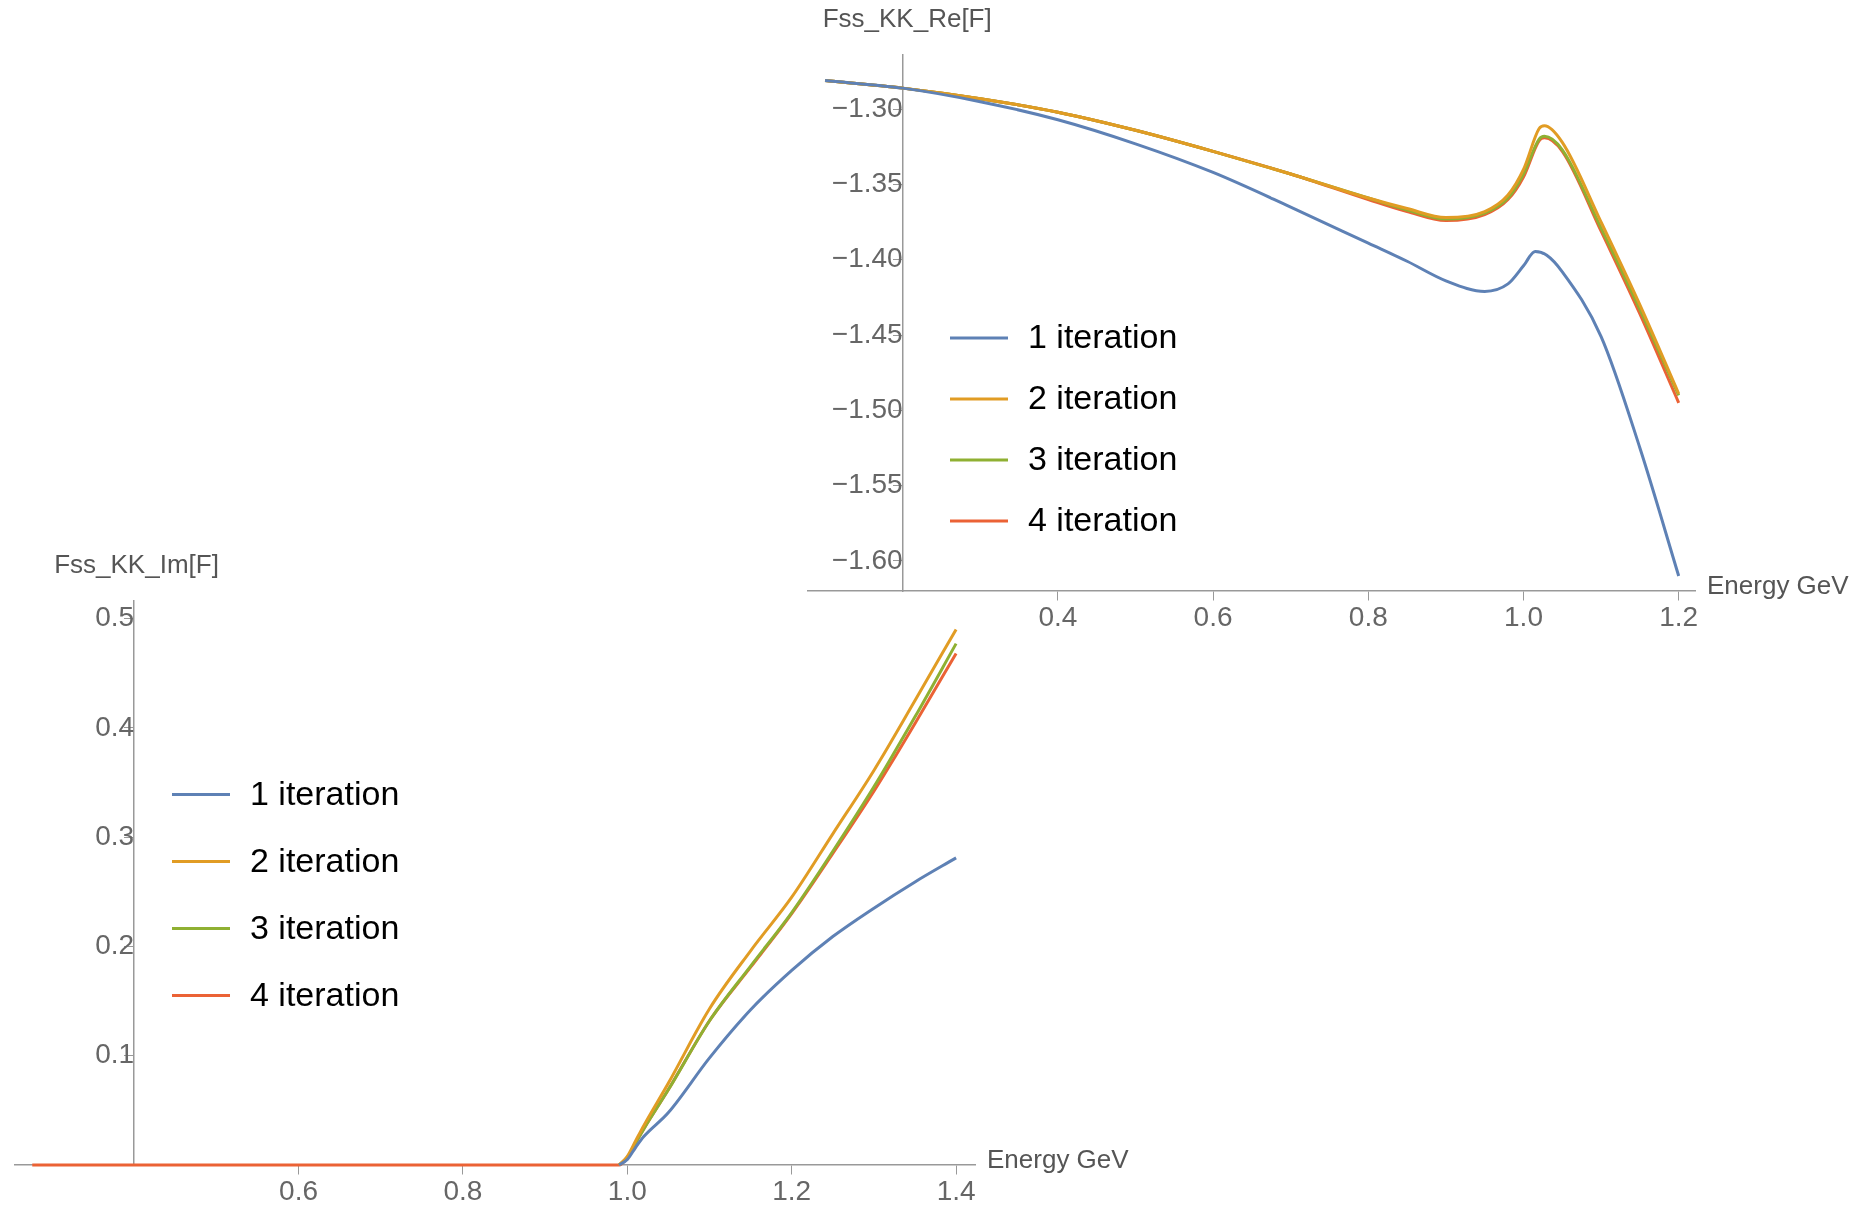 This screenshot has width=1866, height=1211. Describe the element at coordinates (867, 484) in the screenshot. I see `y-tick-label: −1.55` at that location.